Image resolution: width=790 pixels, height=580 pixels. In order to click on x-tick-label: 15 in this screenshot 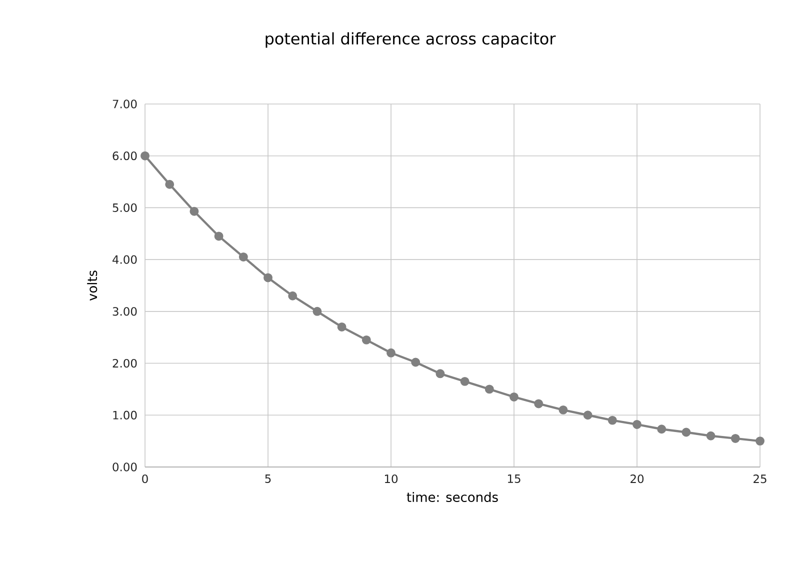, I will do `click(514, 479)`.